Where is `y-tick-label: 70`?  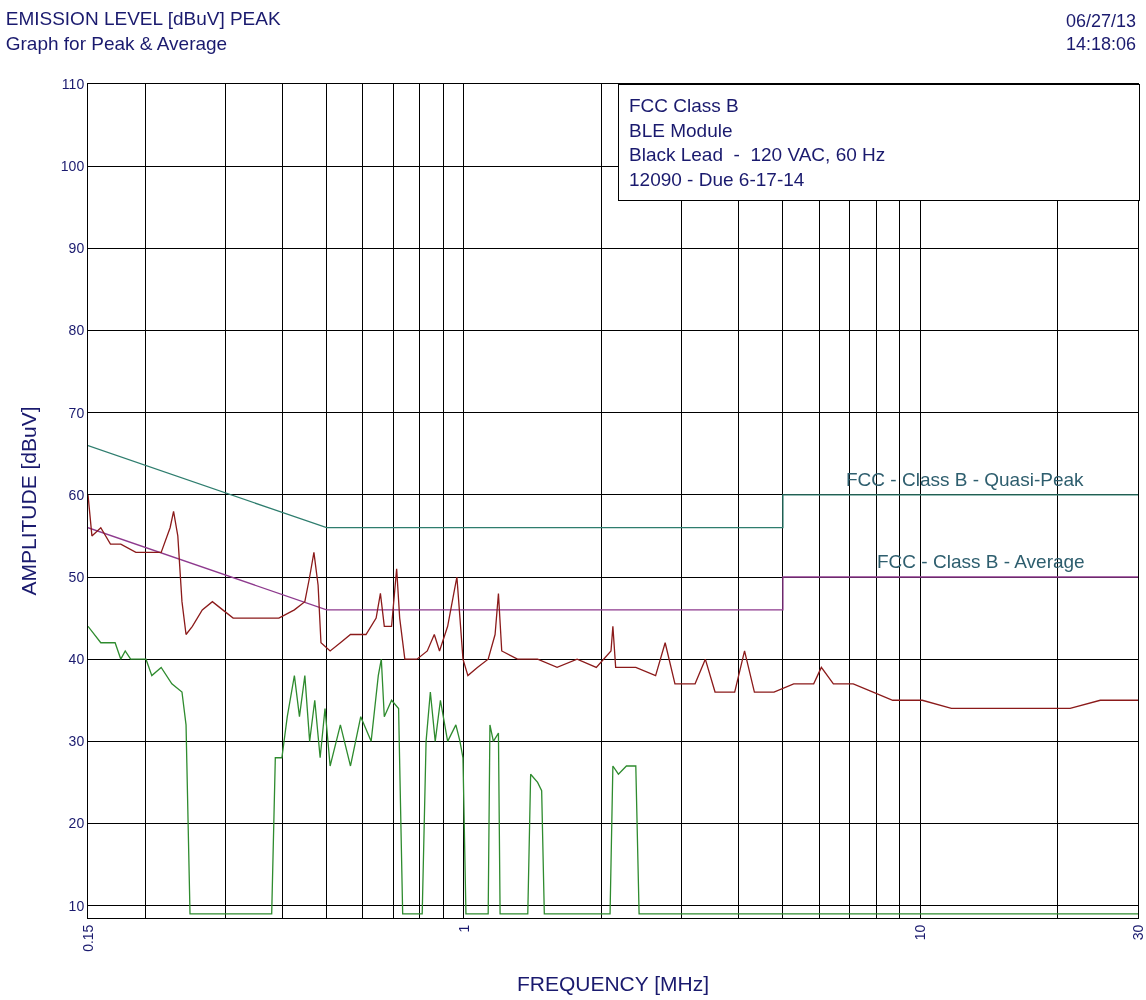
y-tick-label: 70 is located at coordinates (76, 412).